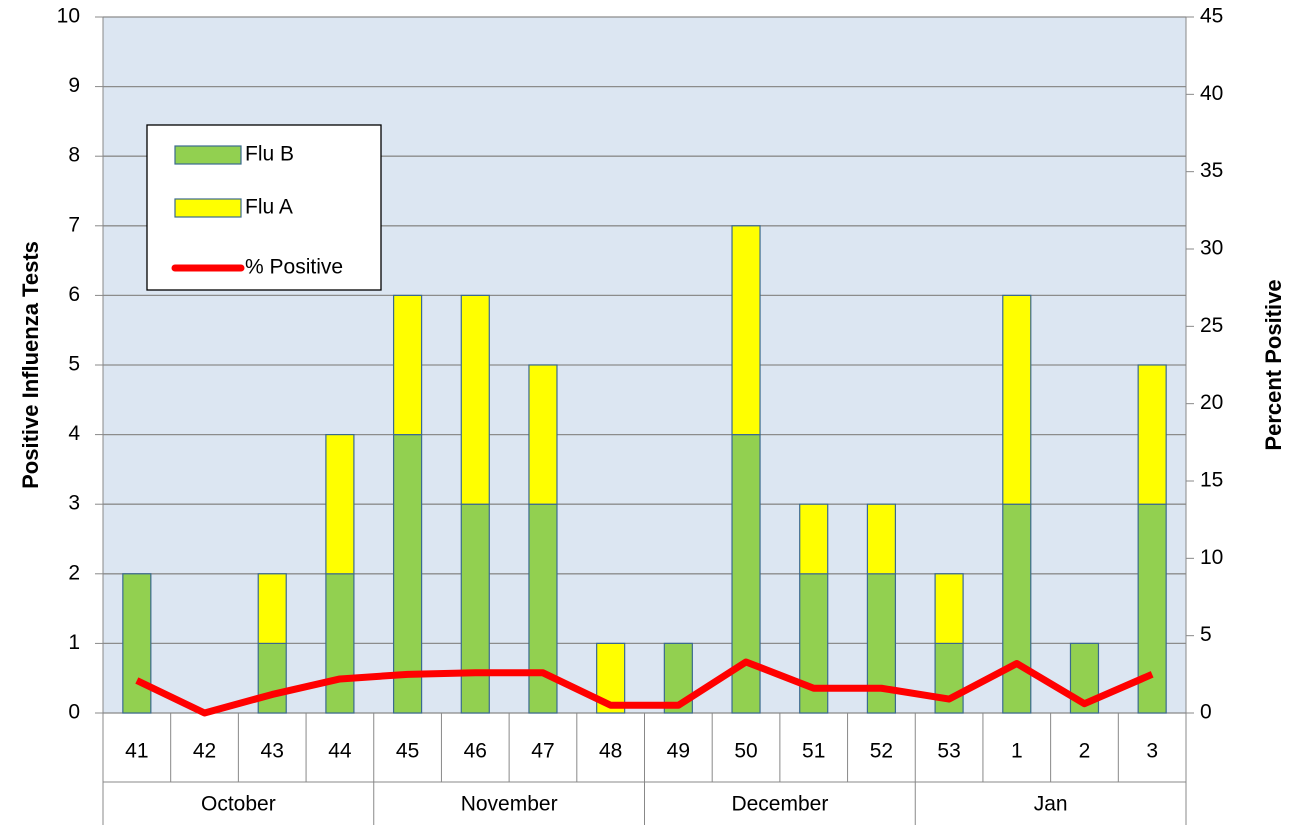  I want to click on y-tick-label: 3, so click(74, 503).